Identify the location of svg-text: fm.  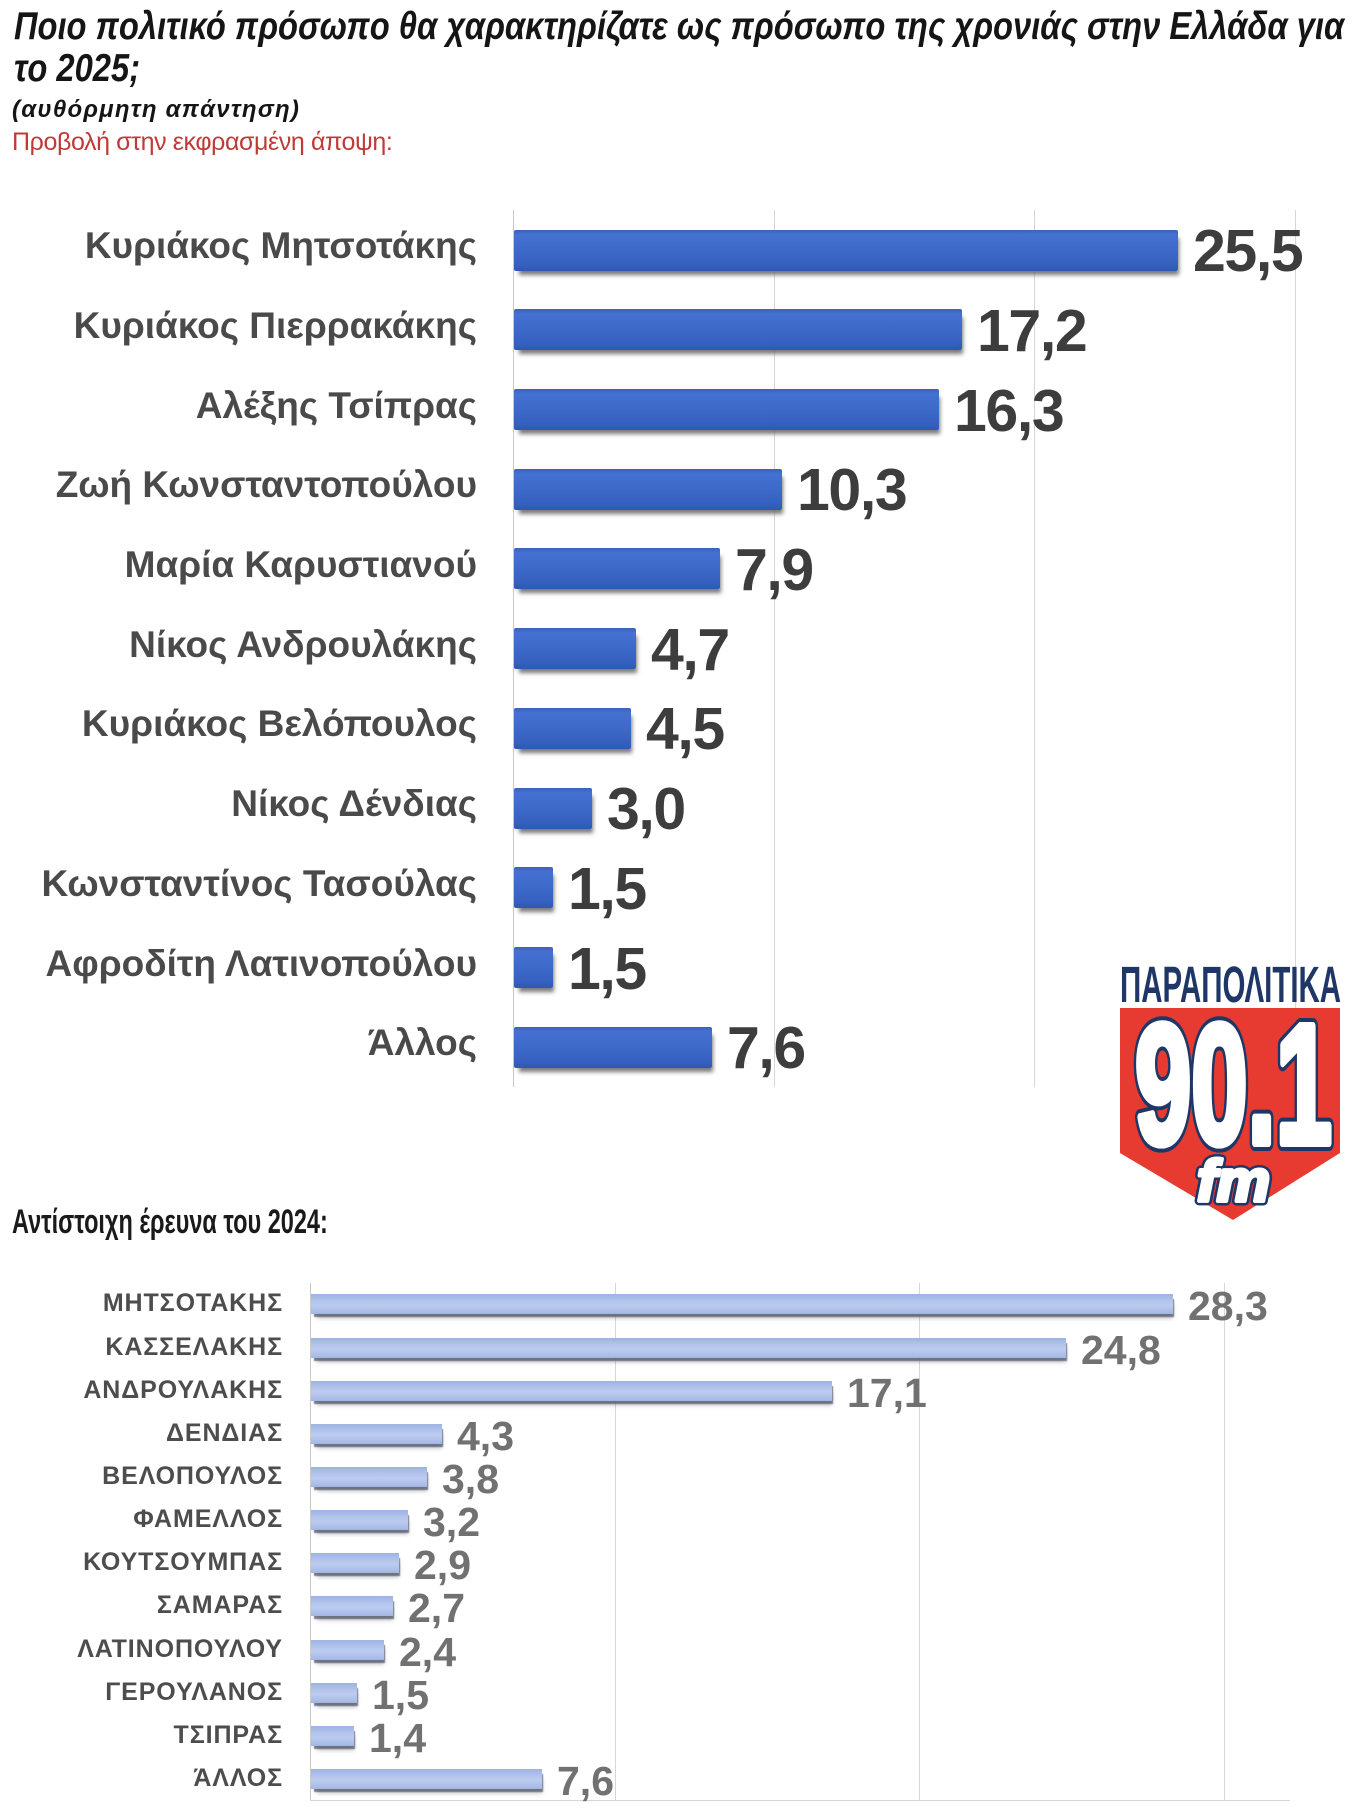
(1233, 1181).